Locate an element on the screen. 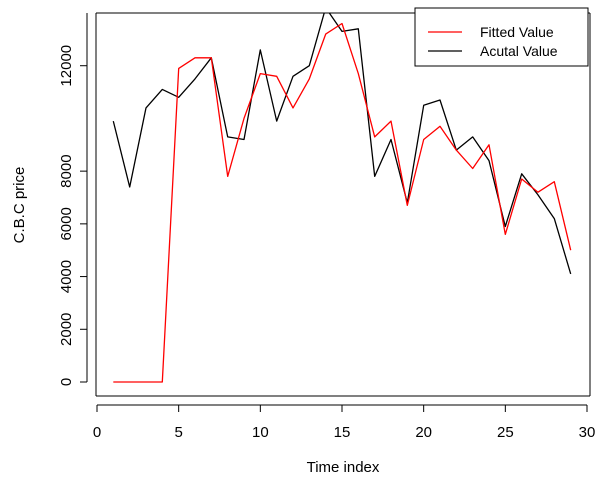 This screenshot has width=602, height=477. y-tick-label: 12000 is located at coordinates (66, 66).